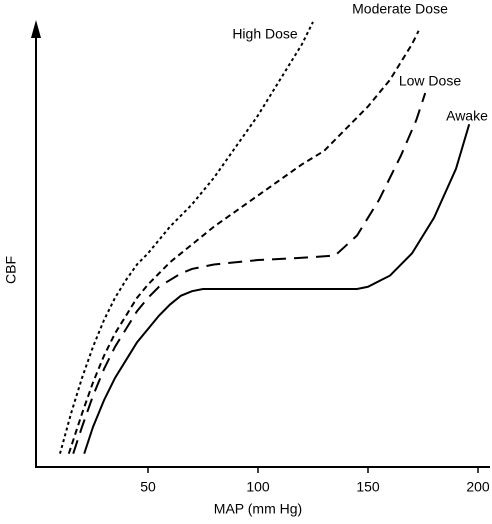  I want to click on series-label: High Dose, so click(265, 34).